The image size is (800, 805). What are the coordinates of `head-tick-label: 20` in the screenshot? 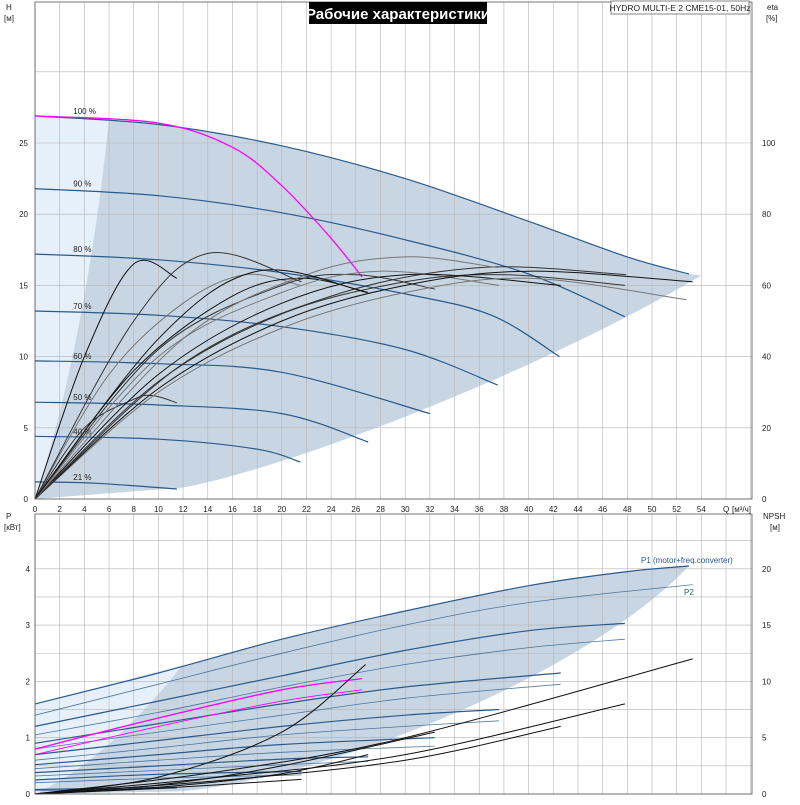 It's located at (23, 214).